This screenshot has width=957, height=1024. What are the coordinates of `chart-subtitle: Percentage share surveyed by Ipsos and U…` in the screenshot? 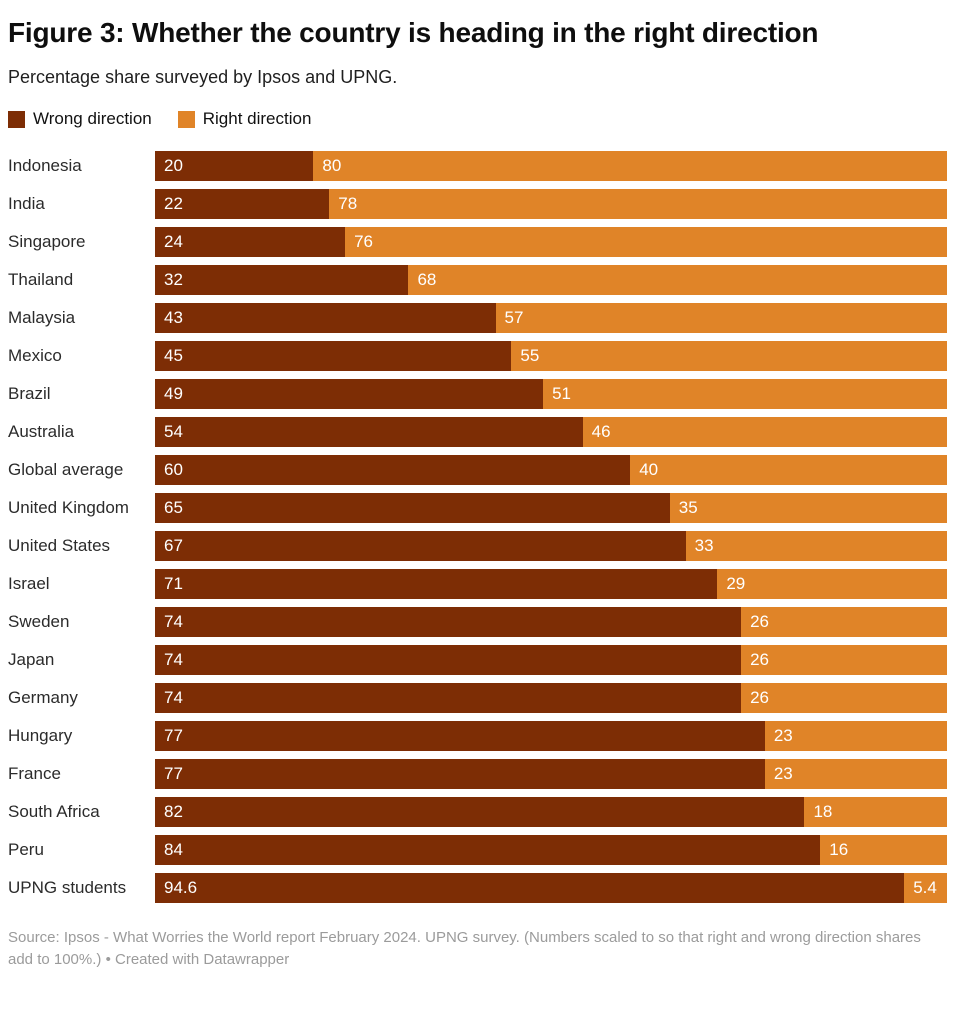 It's located at (203, 77).